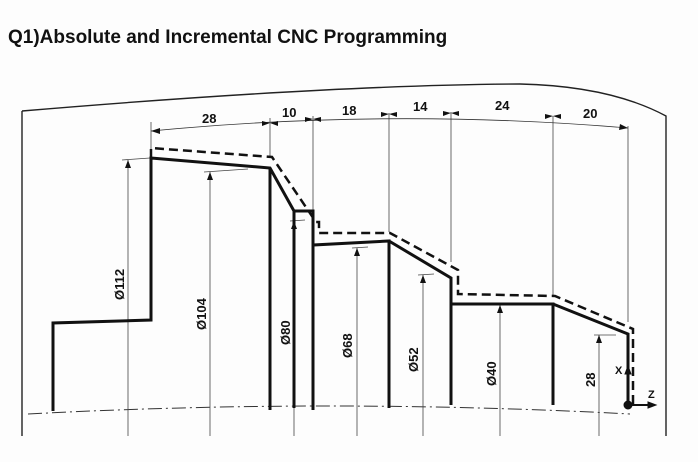  Describe the element at coordinates (590, 380) in the screenshot. I see `radius-label-28: 28` at that location.